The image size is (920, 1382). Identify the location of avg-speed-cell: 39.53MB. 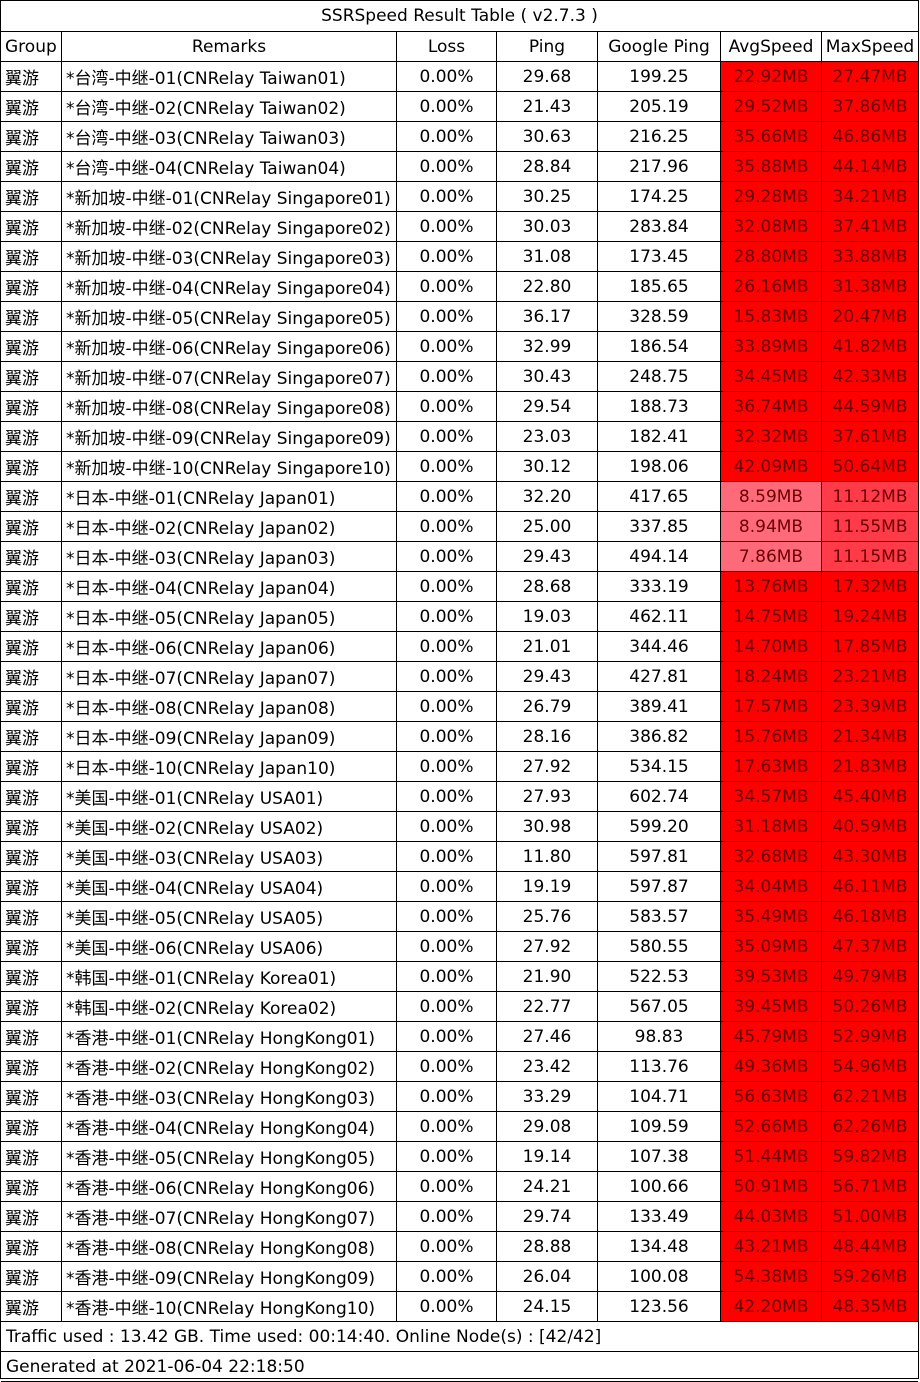
(771, 977).